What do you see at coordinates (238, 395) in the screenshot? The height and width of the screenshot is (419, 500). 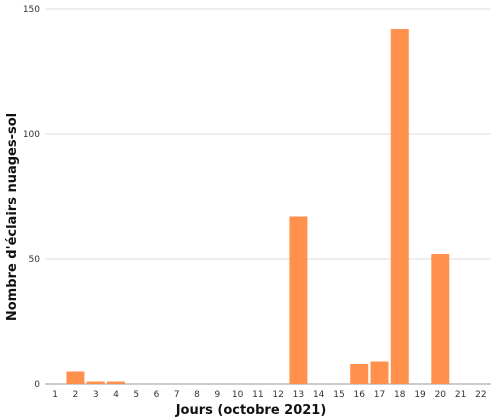 I see `x-tick-label-10: 10` at bounding box center [238, 395].